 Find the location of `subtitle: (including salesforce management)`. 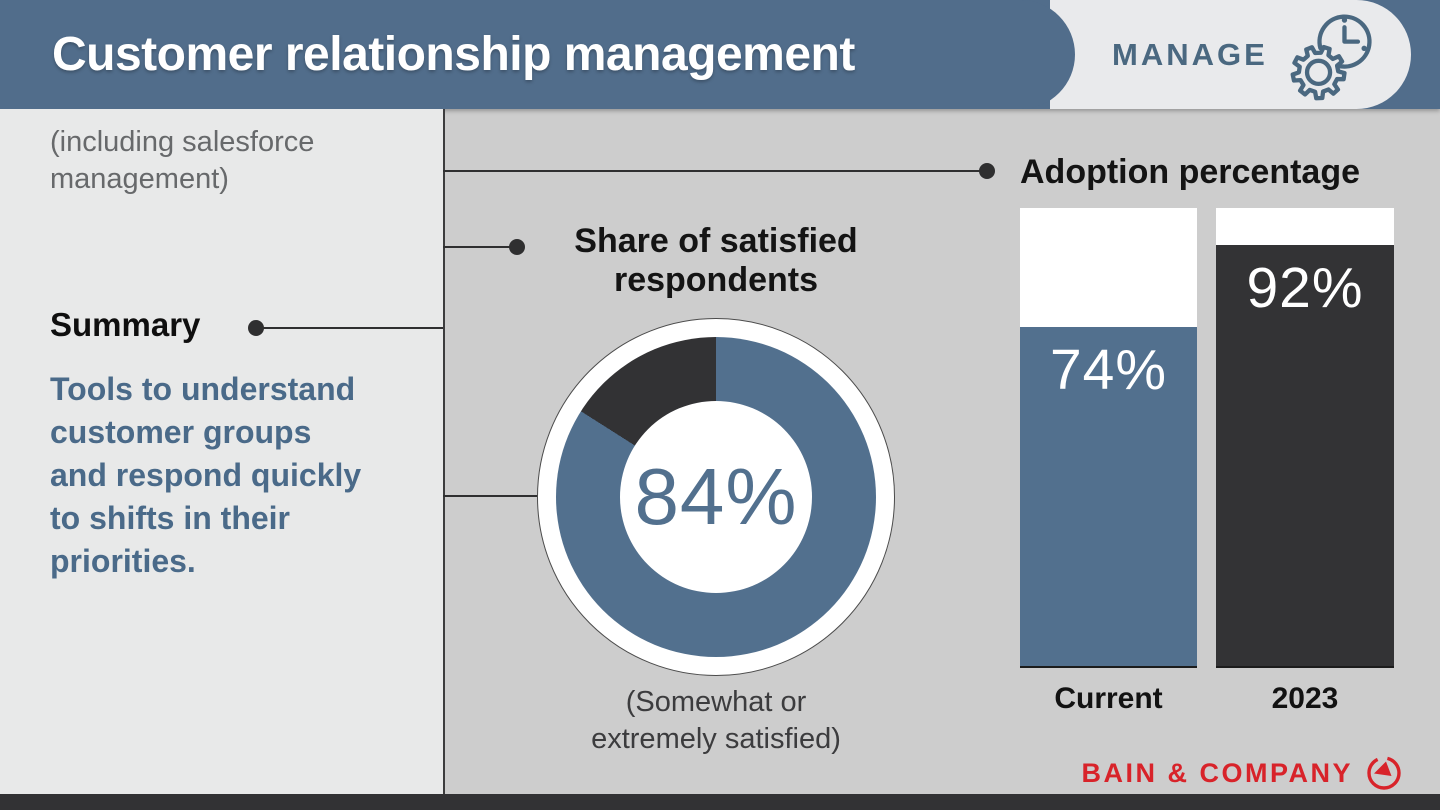

subtitle: (including salesforce management) is located at coordinates (230, 161).